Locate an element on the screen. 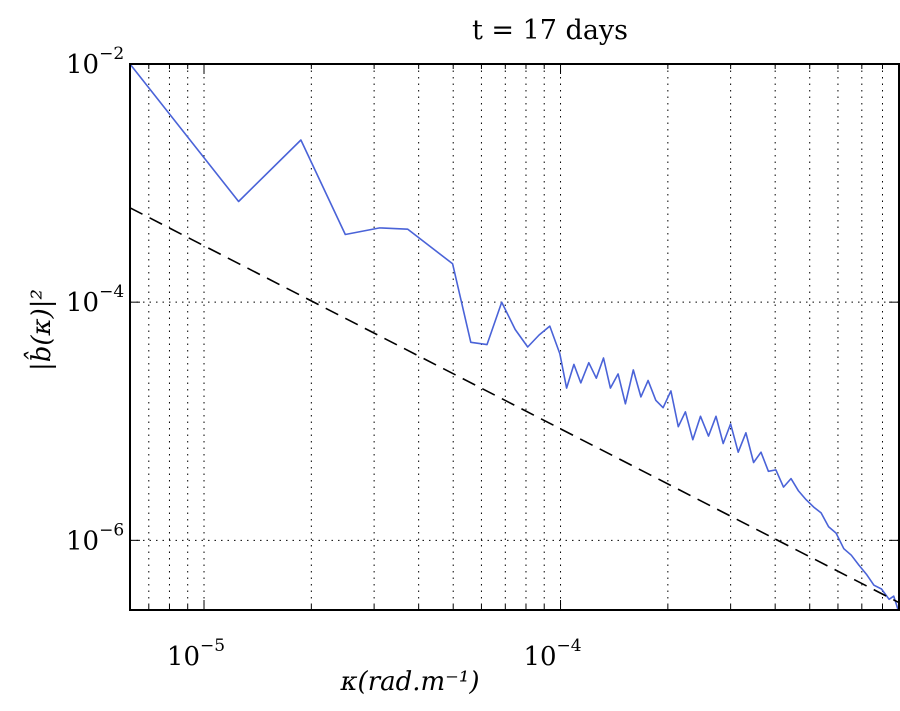 The height and width of the screenshot is (711, 900). y-tick-label: 10⁻⁴ is located at coordinates (95, 300).